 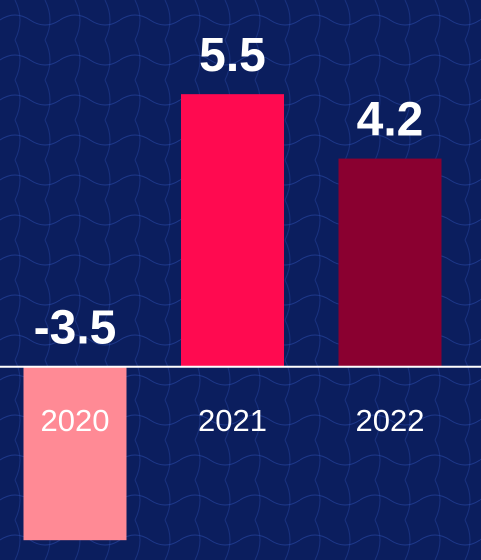 What do you see at coordinates (390, 420) in the screenshot?
I see `x-tick-label: 2022` at bounding box center [390, 420].